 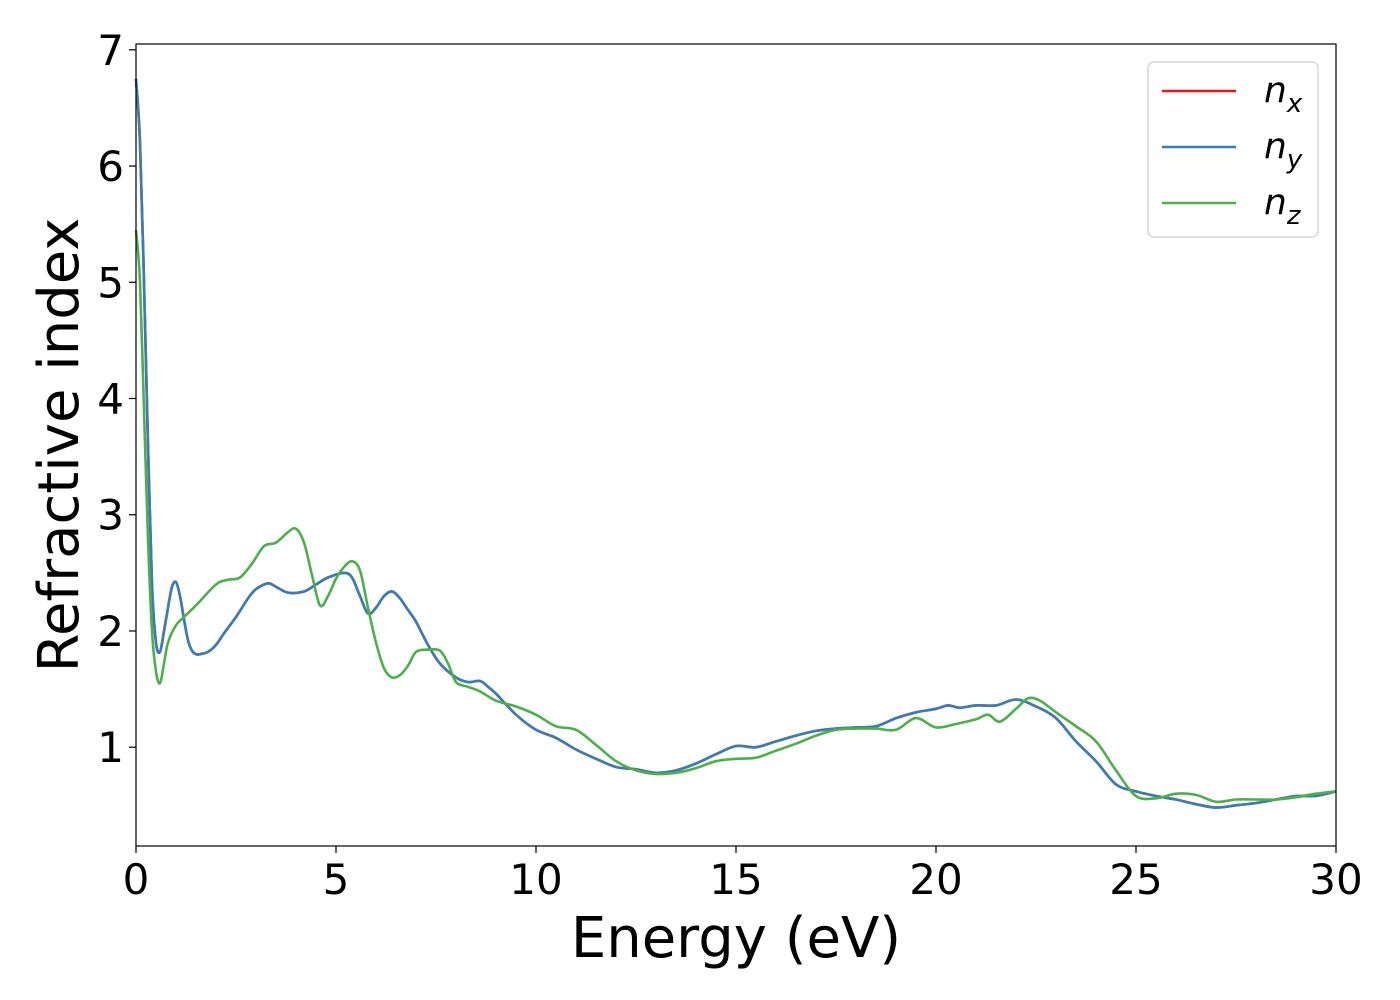 I want to click on y-tick-label: 1, so click(x=110, y=747).